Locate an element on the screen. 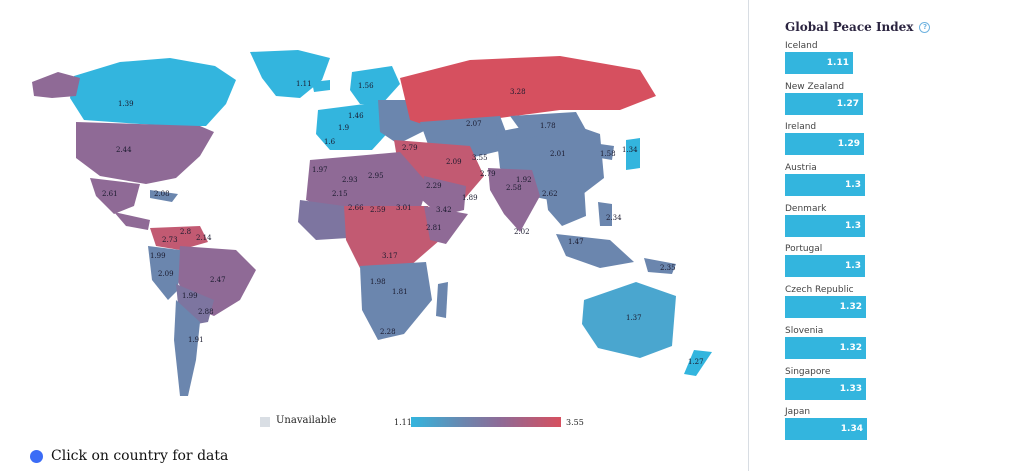 Image resolution: width=1024 pixels, height=471 pixels. ranking-item: Czech Republic 1.32 is located at coordinates (875, 304).